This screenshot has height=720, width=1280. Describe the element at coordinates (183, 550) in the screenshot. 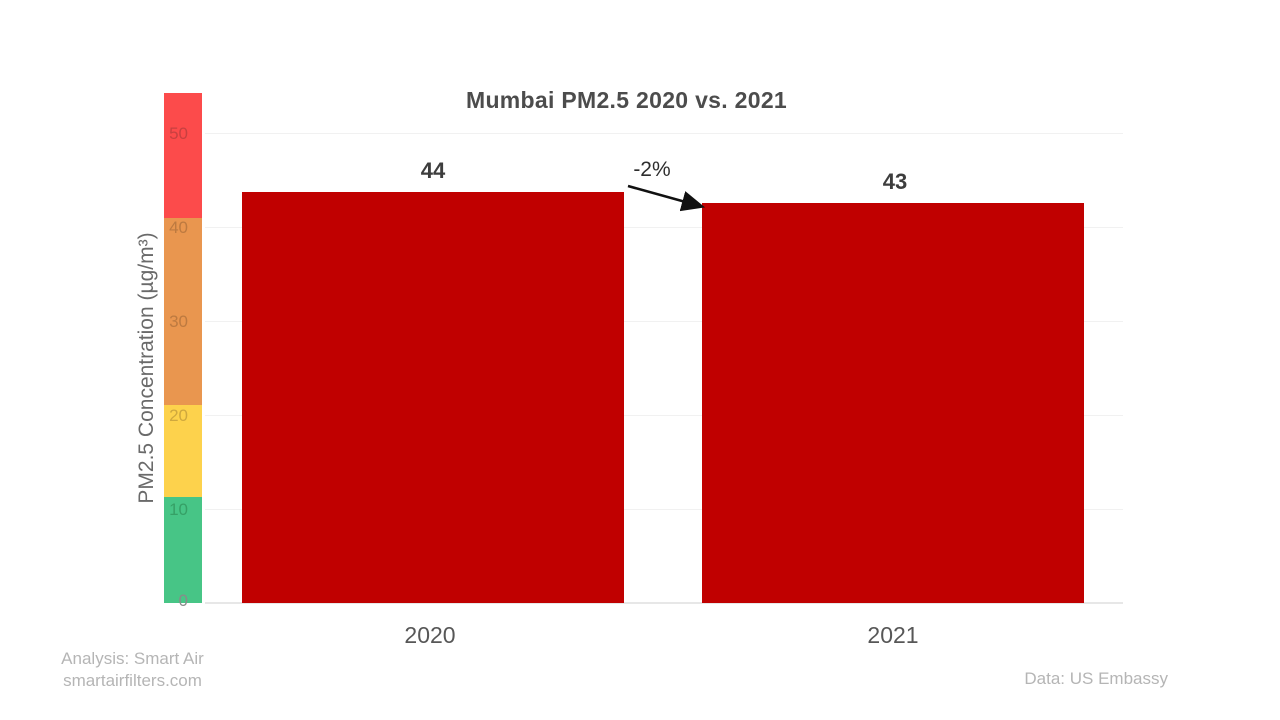

I see `aqi-segment-good` at that location.